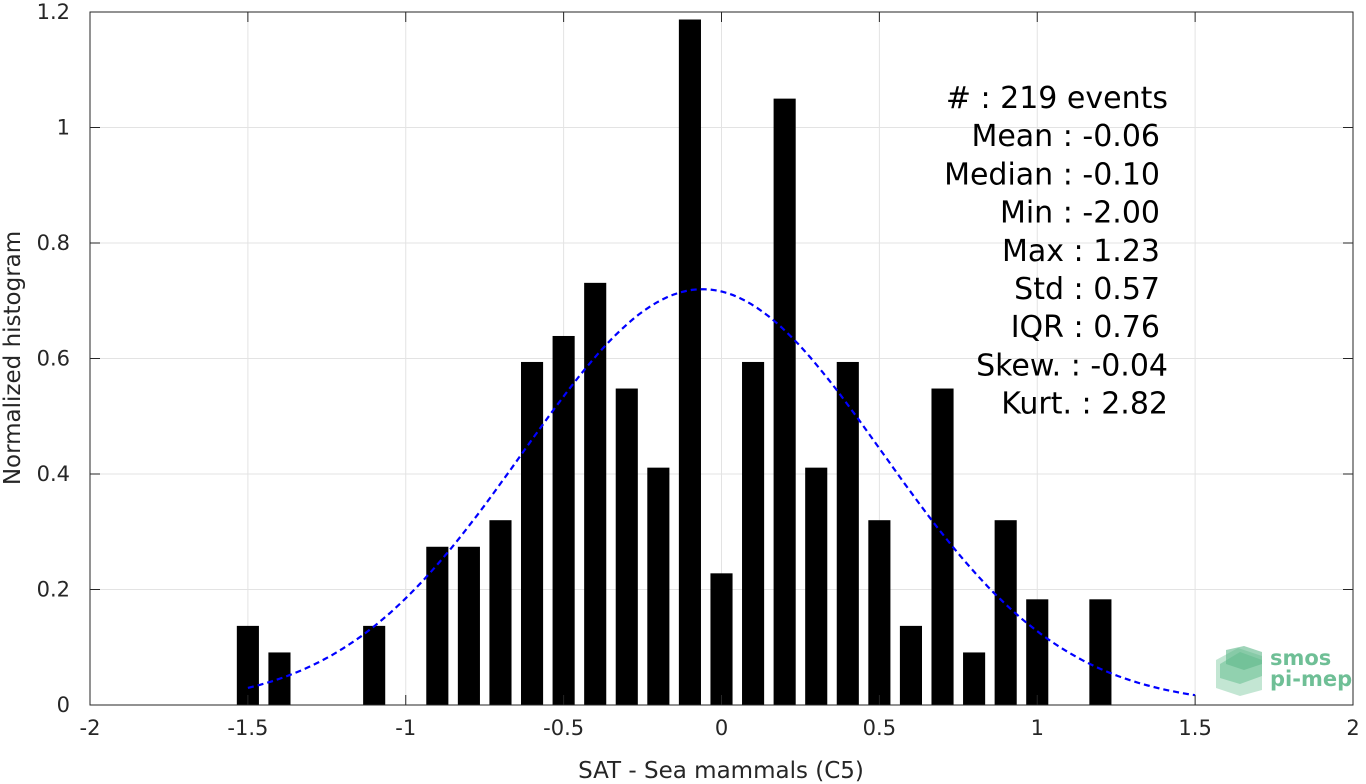  What do you see at coordinates (1080, 213) in the screenshot?
I see `stats-line: Min : -2.00` at bounding box center [1080, 213].